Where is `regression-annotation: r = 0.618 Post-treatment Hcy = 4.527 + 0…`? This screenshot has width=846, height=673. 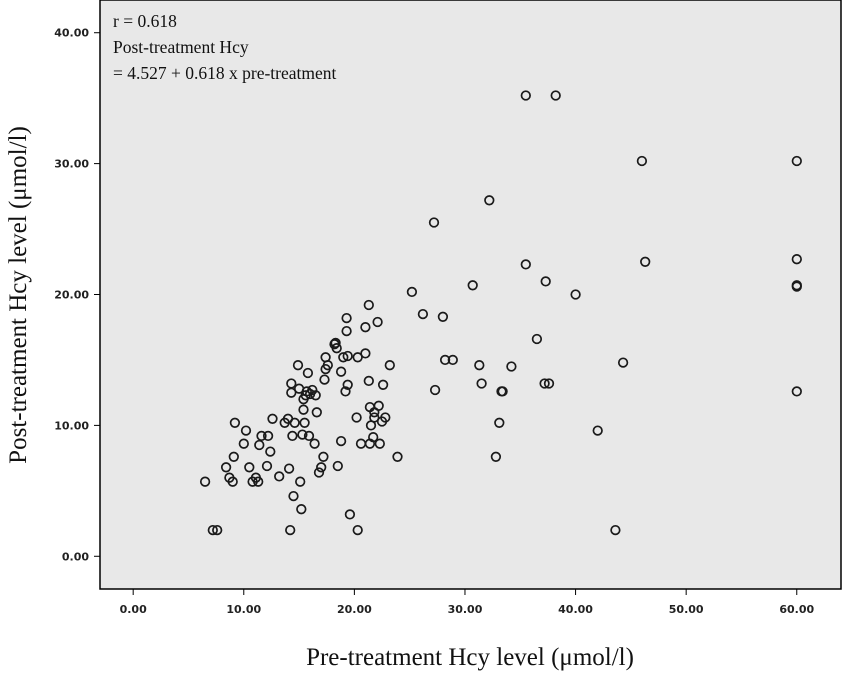 regression-annotation: r = 0.618 Post-treatment Hcy = 4.527 + 0… is located at coordinates (225, 47).